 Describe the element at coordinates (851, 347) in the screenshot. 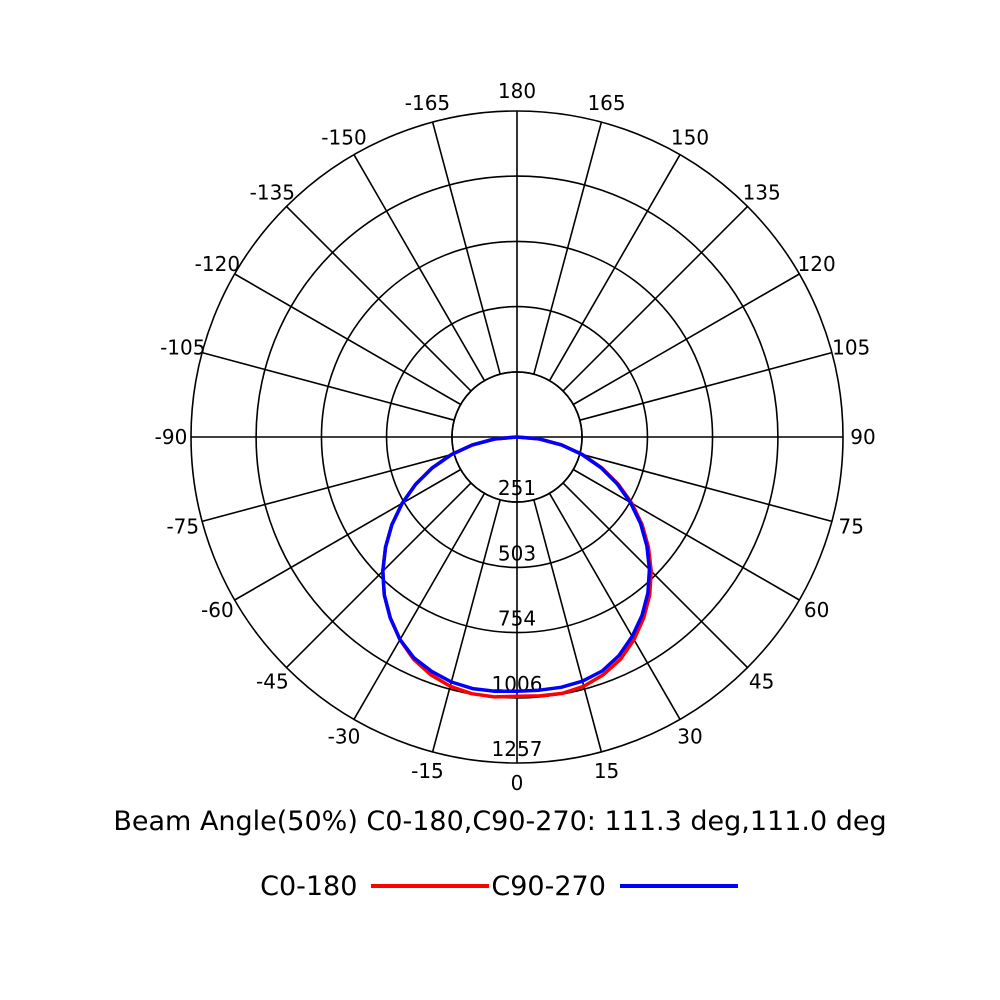

I see `angle-label: 105` at that location.